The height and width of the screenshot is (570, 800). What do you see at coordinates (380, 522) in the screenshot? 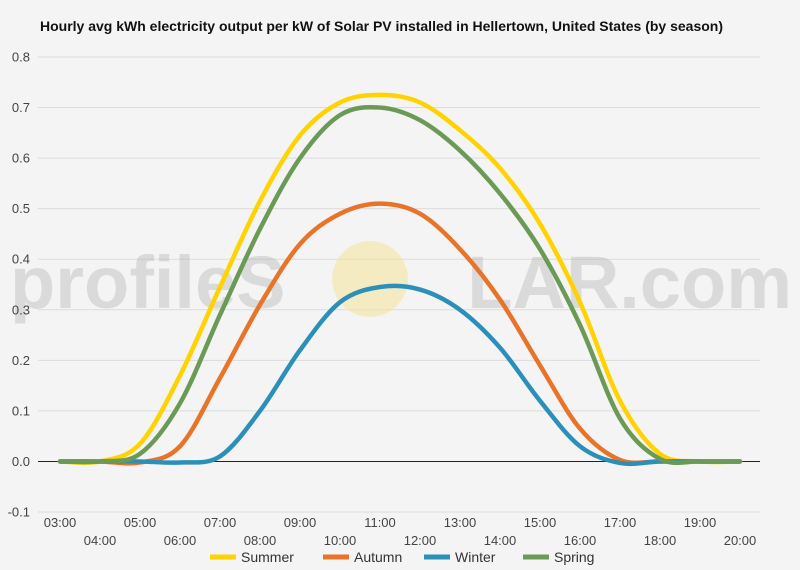
I see `x-tick-label: 11:00` at bounding box center [380, 522].